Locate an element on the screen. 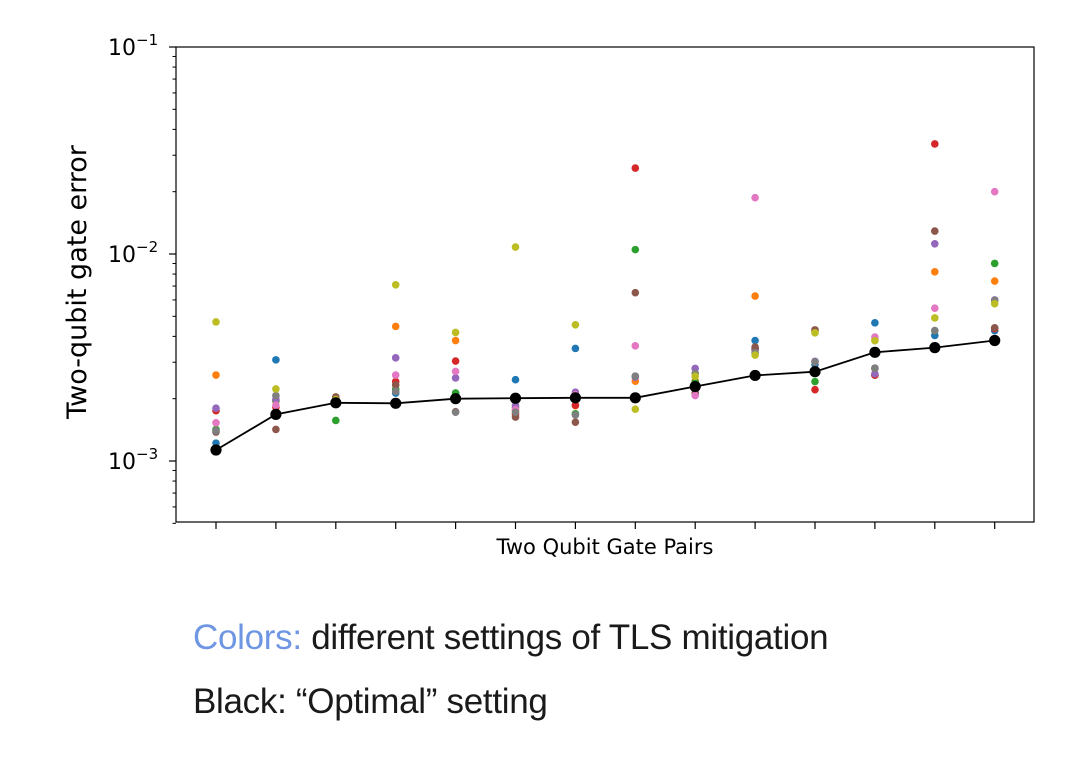 This screenshot has width=1082, height=758. optimal-series is located at coordinates (605, 395).